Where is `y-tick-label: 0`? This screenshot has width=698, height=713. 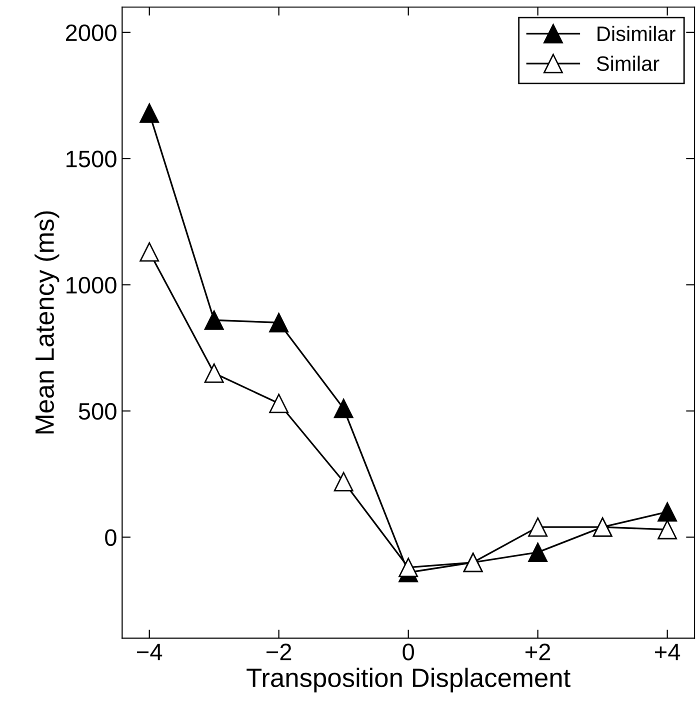
y-tick-label: 0 is located at coordinates (110, 537).